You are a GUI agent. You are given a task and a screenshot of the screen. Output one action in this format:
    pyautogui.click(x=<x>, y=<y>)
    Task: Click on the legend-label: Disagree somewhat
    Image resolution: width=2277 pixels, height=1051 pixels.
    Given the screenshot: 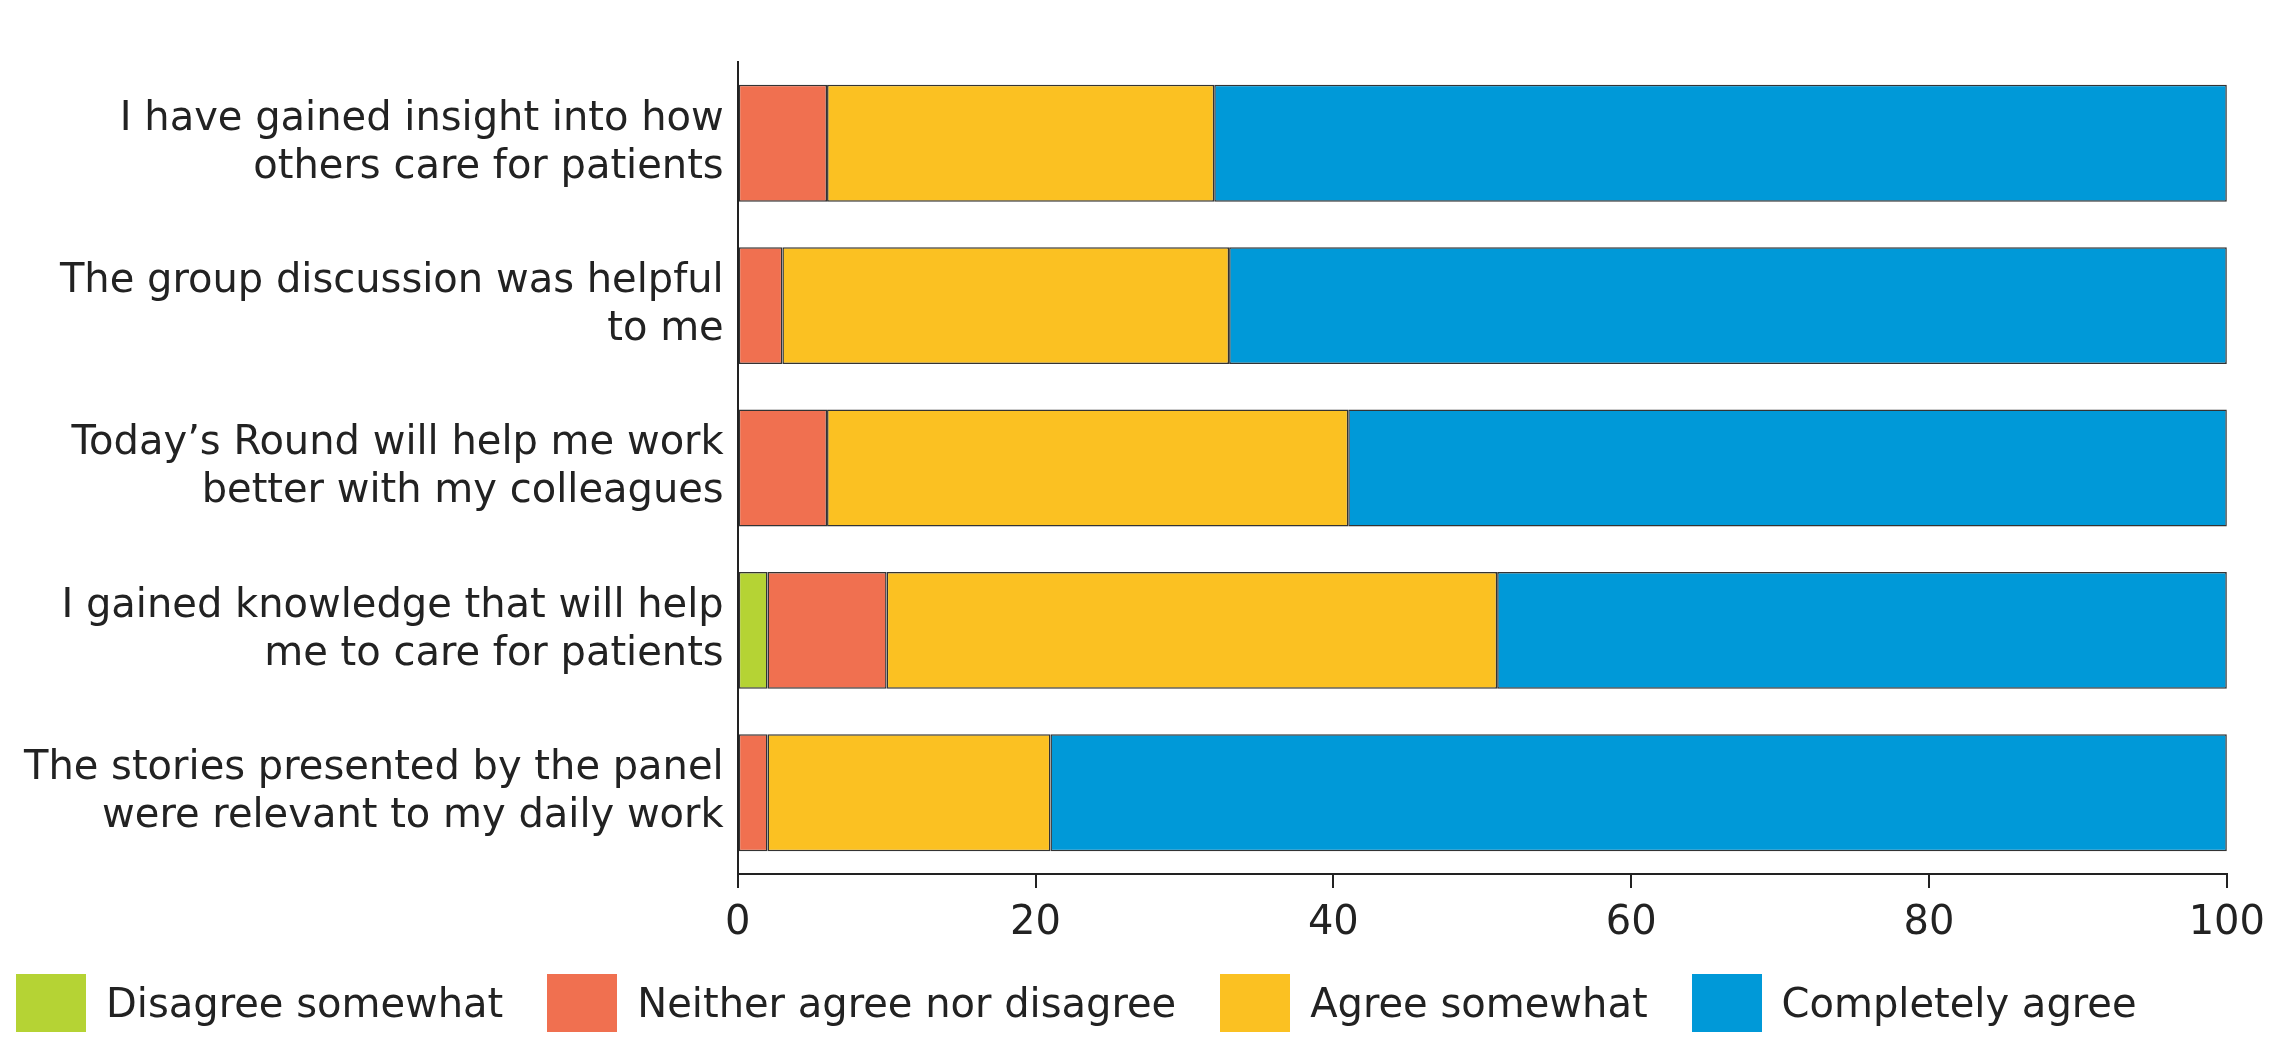 What is the action you would take?
    pyautogui.click(x=305, y=1003)
    